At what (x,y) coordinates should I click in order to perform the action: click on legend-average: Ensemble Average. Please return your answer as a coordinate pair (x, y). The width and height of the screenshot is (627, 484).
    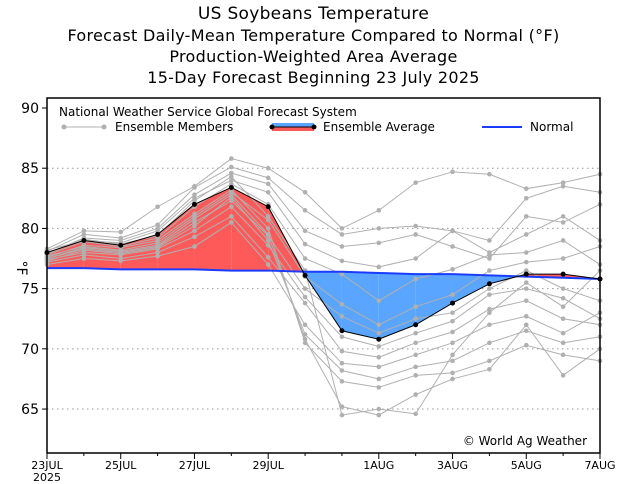
    Looking at the image, I should click on (379, 127).